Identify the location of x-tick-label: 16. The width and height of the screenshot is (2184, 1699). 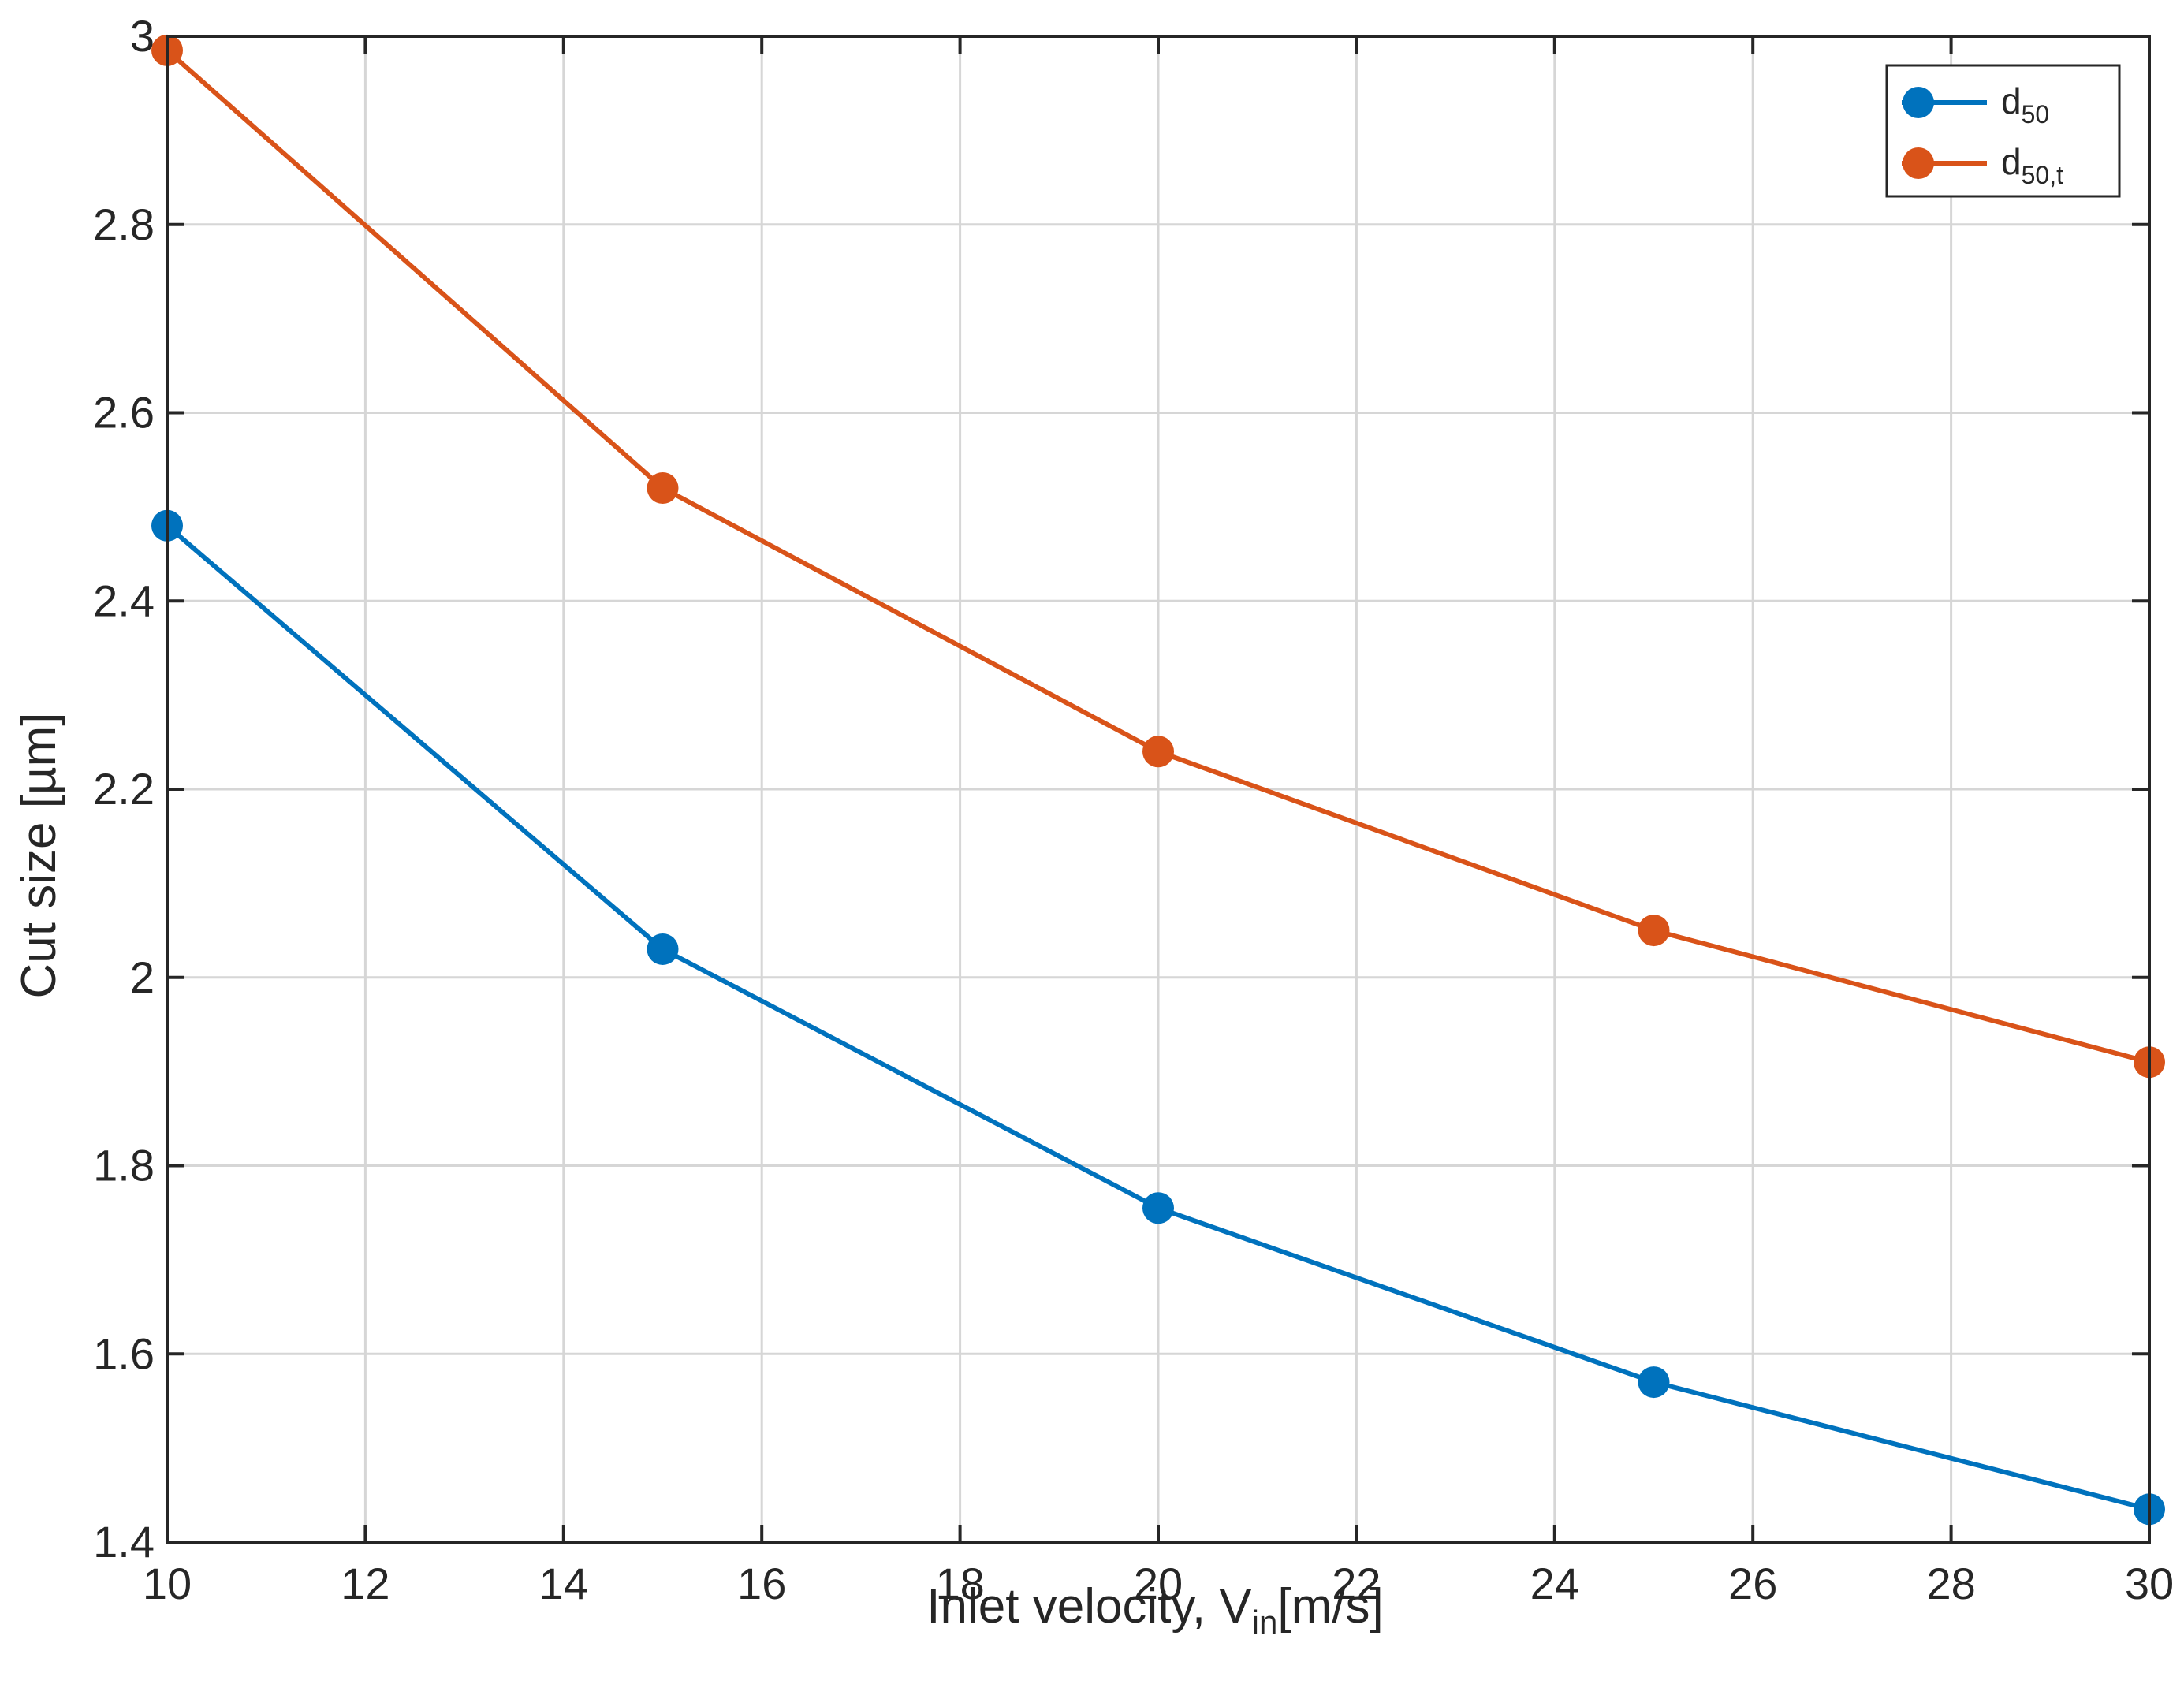
(761, 1583).